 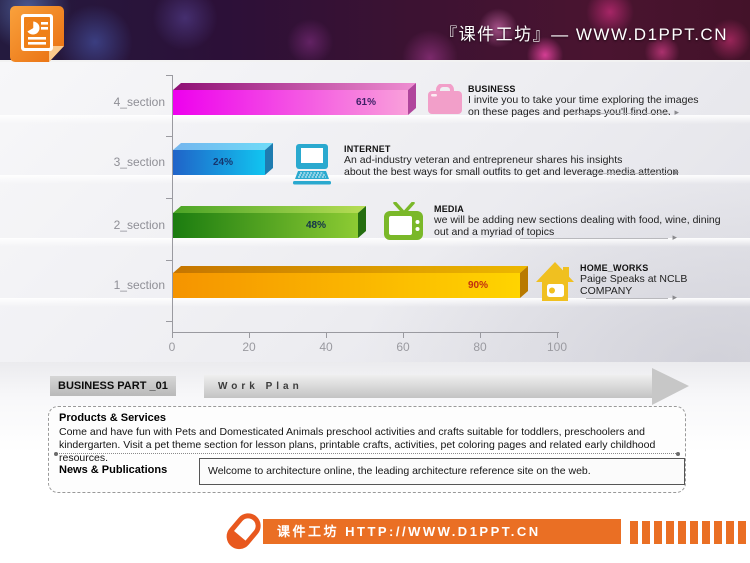 I want to click on bar-value-label: 48%, so click(x=315, y=225).